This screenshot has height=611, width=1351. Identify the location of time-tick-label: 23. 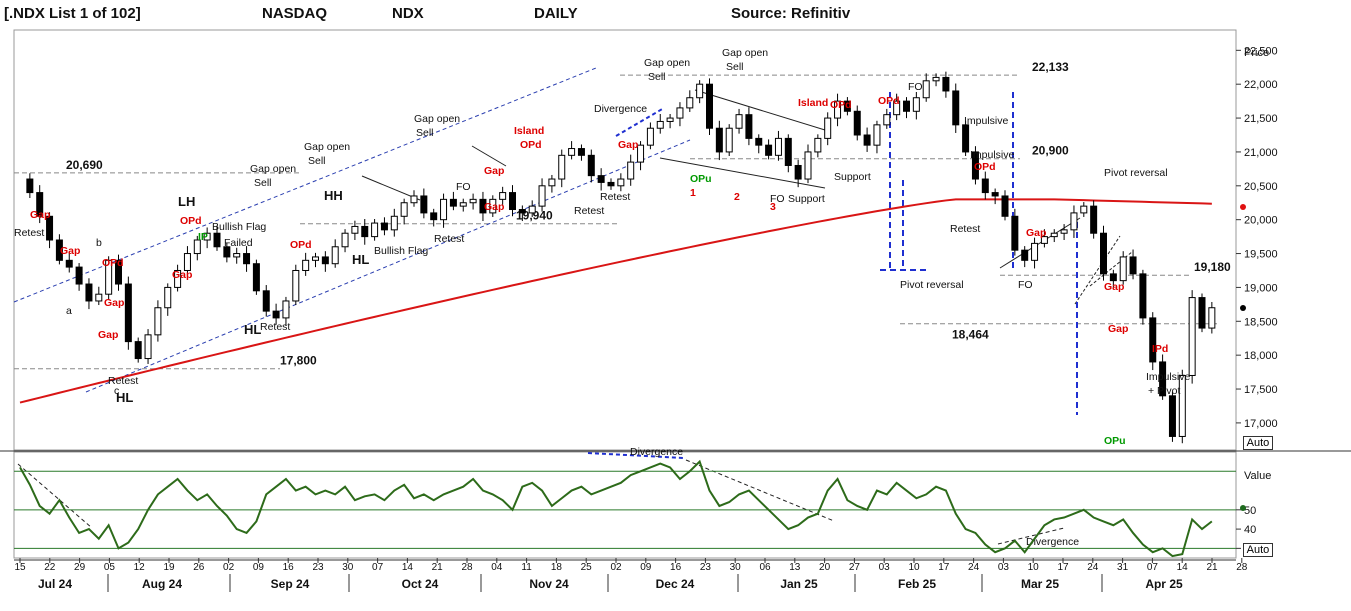
(706, 567).